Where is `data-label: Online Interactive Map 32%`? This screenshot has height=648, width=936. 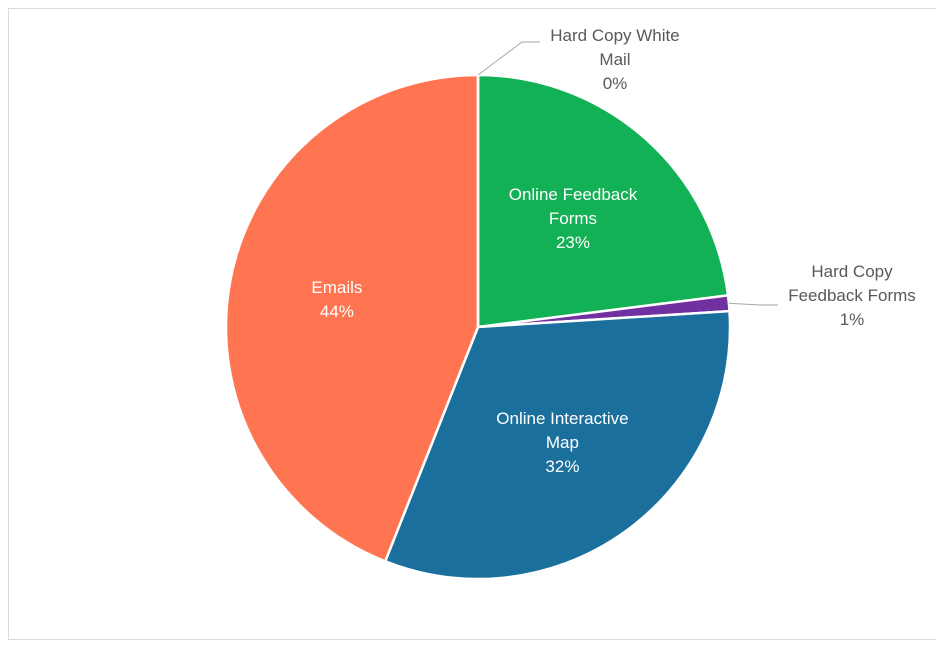 data-label: Online Interactive Map 32% is located at coordinates (562, 443).